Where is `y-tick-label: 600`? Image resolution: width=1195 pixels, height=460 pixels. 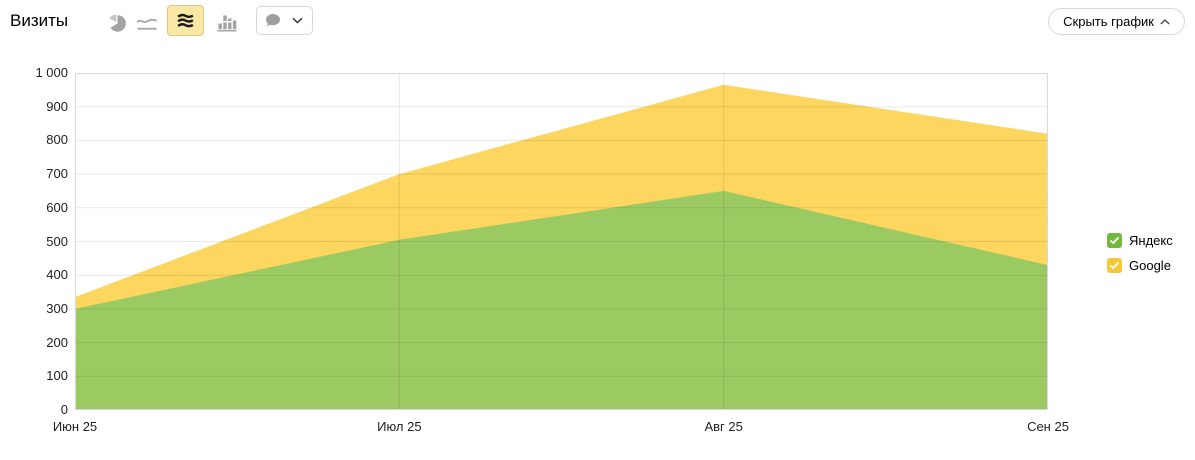 y-tick-label: 600 is located at coordinates (57, 207).